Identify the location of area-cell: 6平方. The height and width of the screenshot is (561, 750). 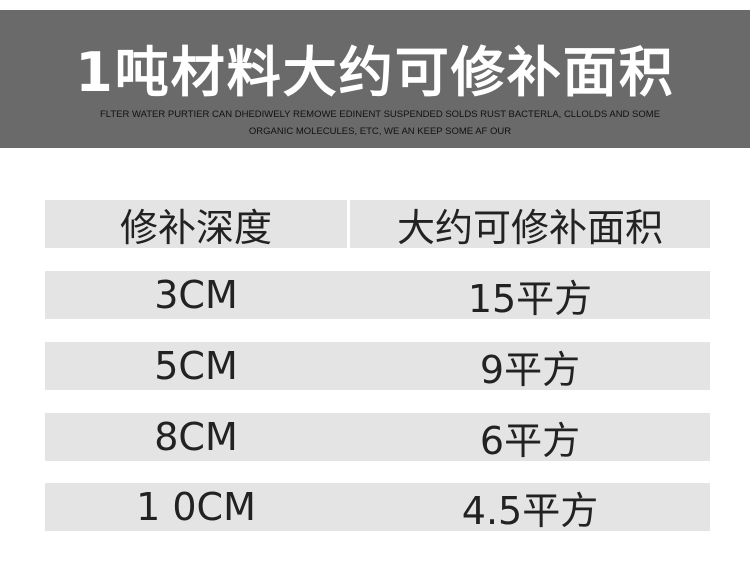
(530, 440).